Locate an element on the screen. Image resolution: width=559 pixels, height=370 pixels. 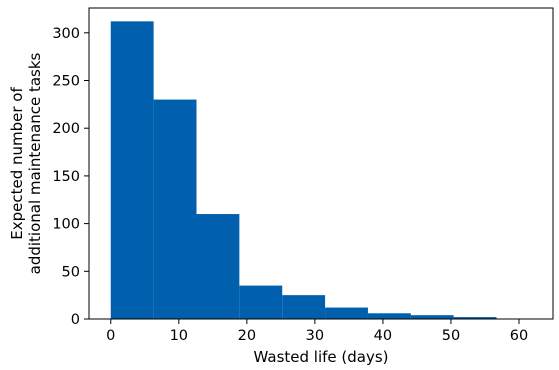
y-tick-label: 100 is located at coordinates (66, 225).